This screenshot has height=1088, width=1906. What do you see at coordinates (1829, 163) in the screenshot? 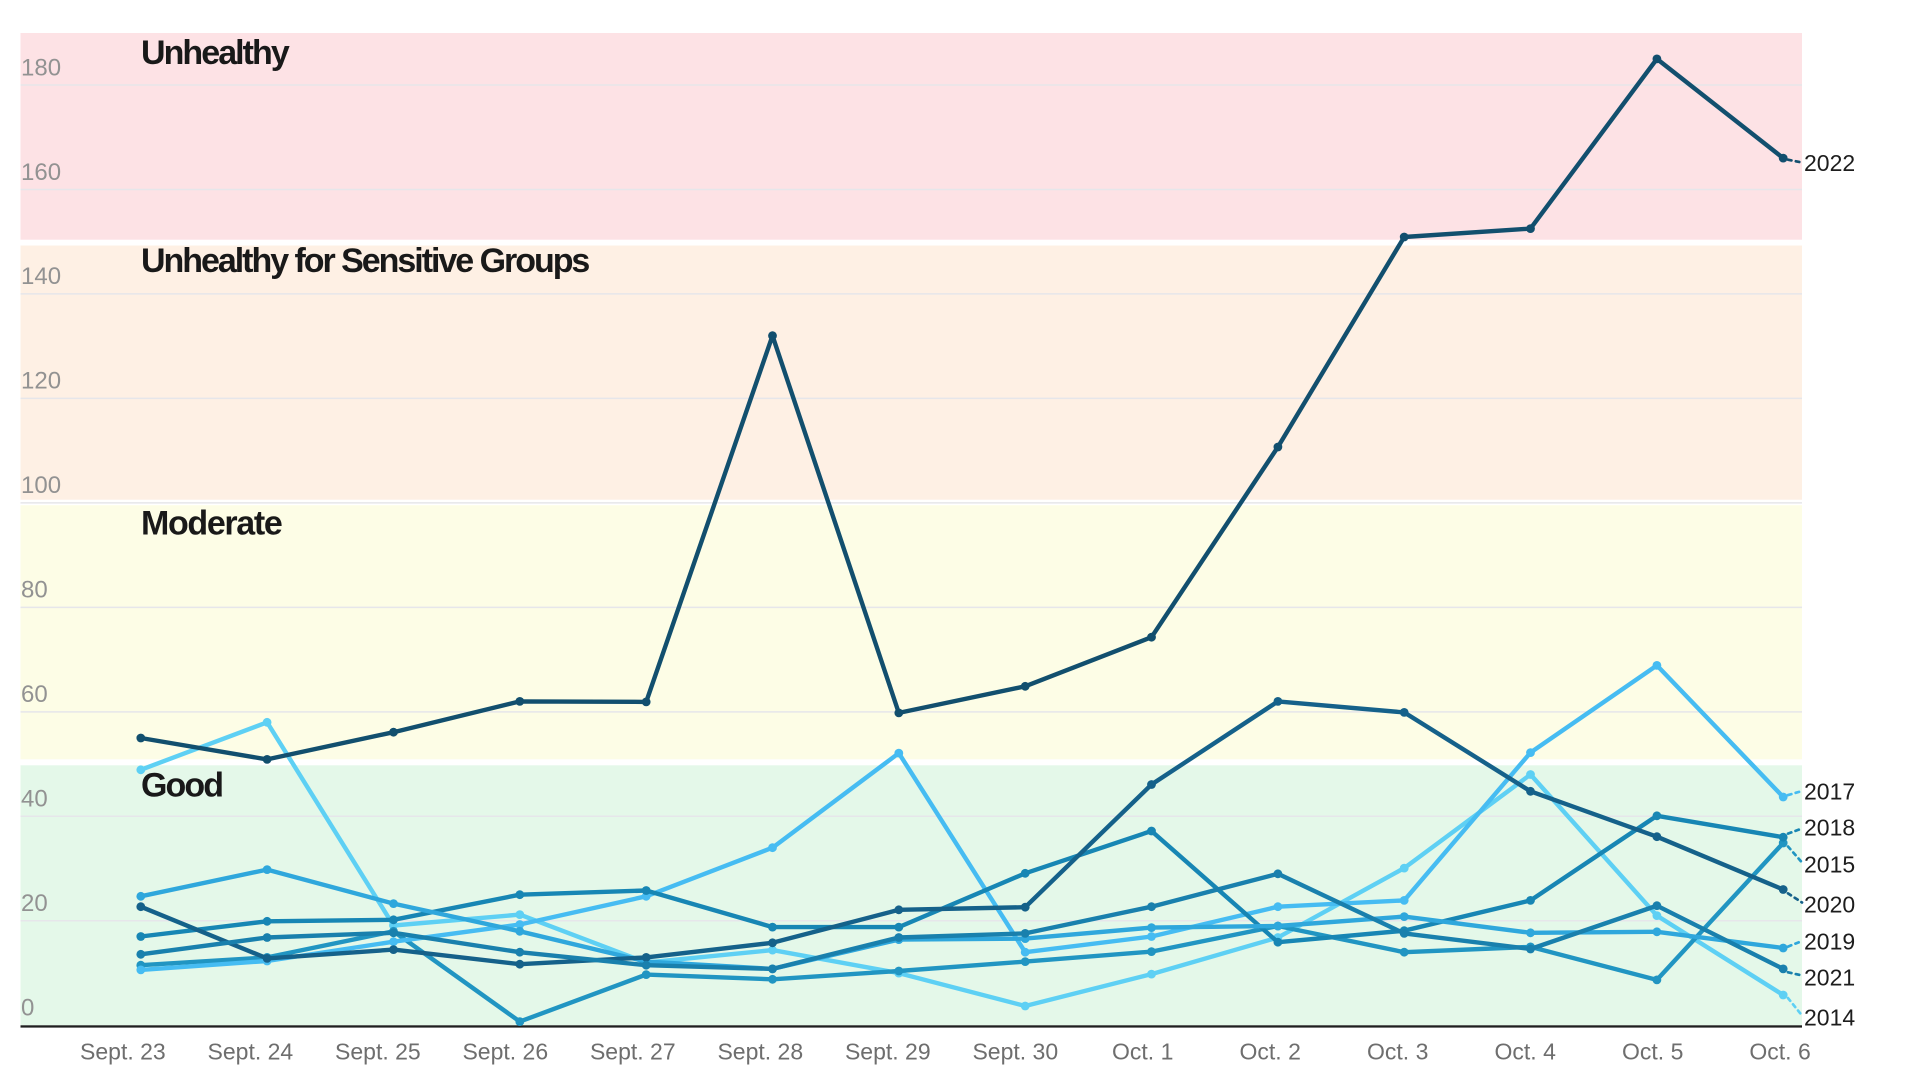
I see `svg-text: 2022` at bounding box center [1829, 163].